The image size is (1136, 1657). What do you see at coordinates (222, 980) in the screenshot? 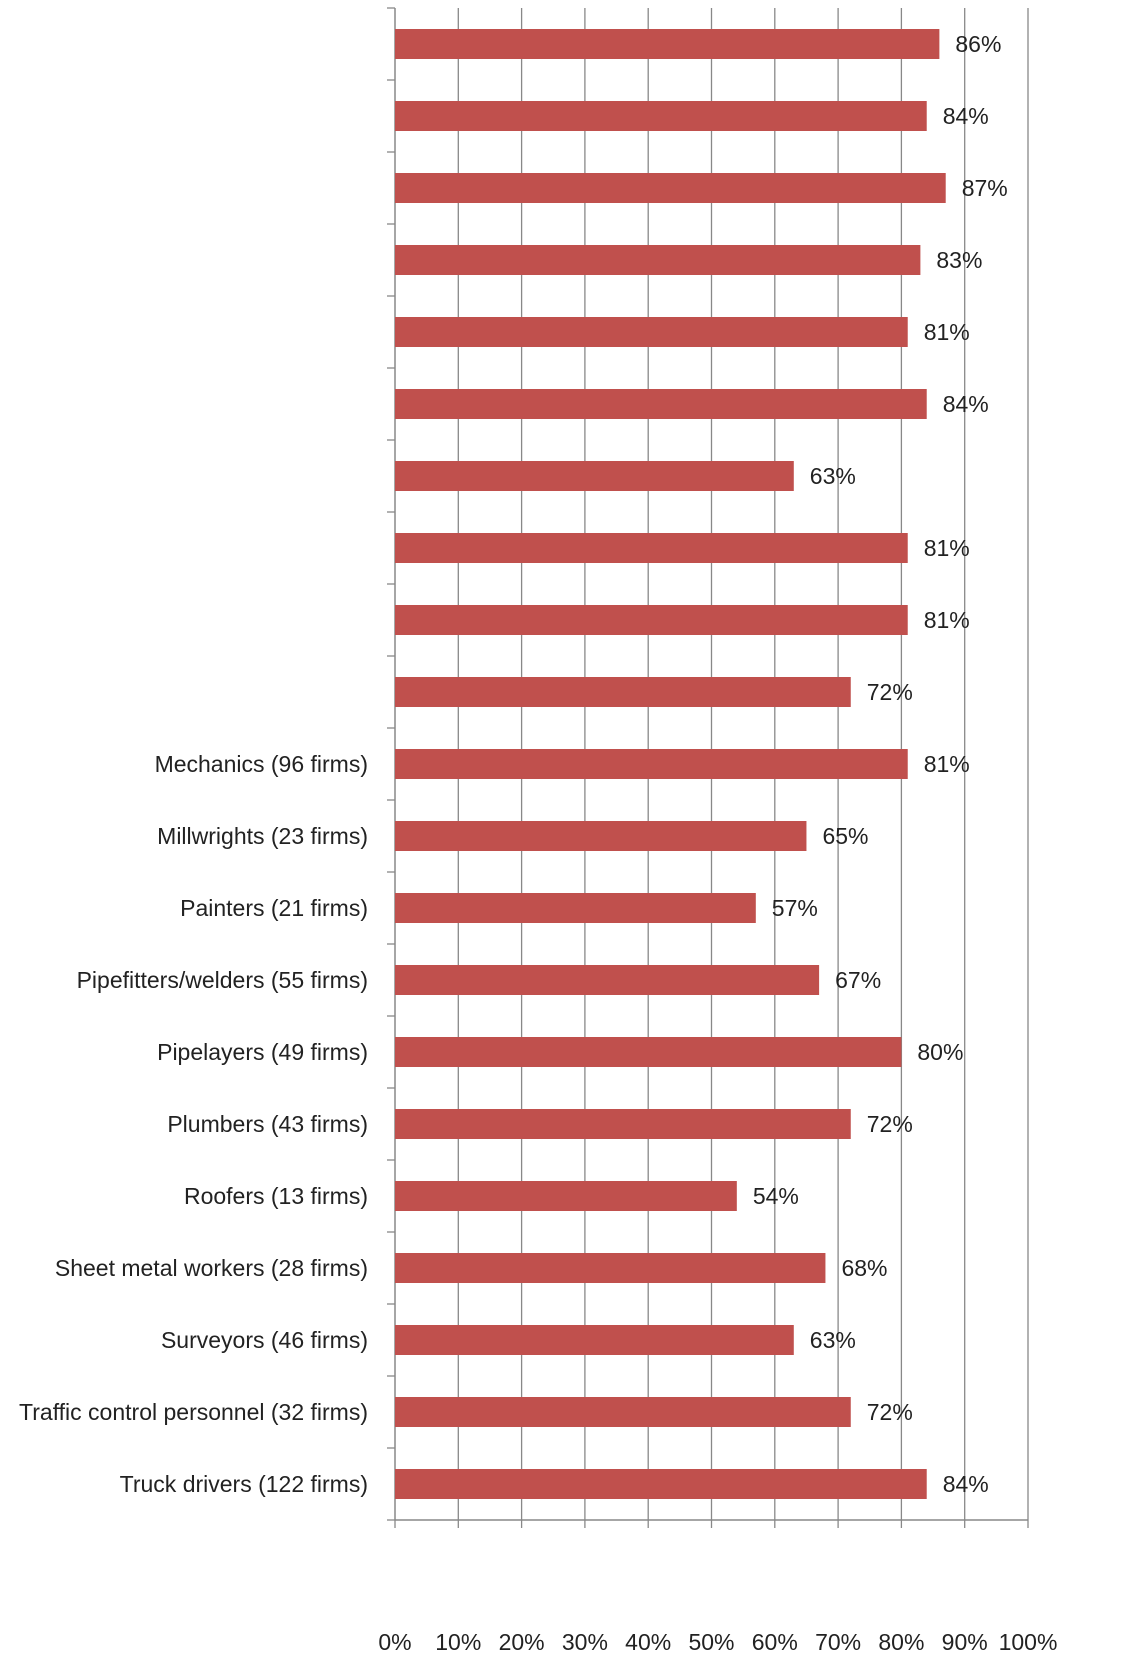
I see `category-label: Pipefitters/welders (55 firms)` at bounding box center [222, 980].